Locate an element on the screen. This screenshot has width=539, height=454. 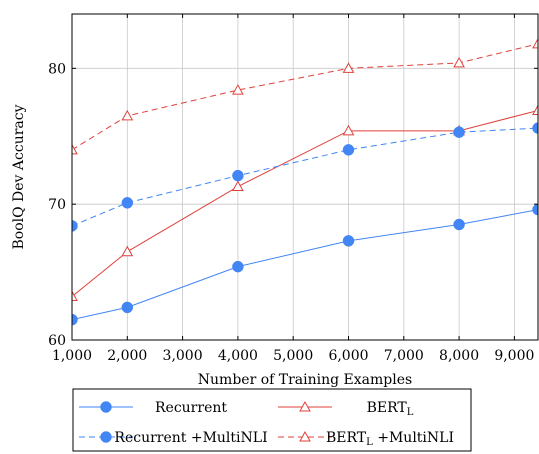
legend-item-1: Recurrent is located at coordinates (153, 408).